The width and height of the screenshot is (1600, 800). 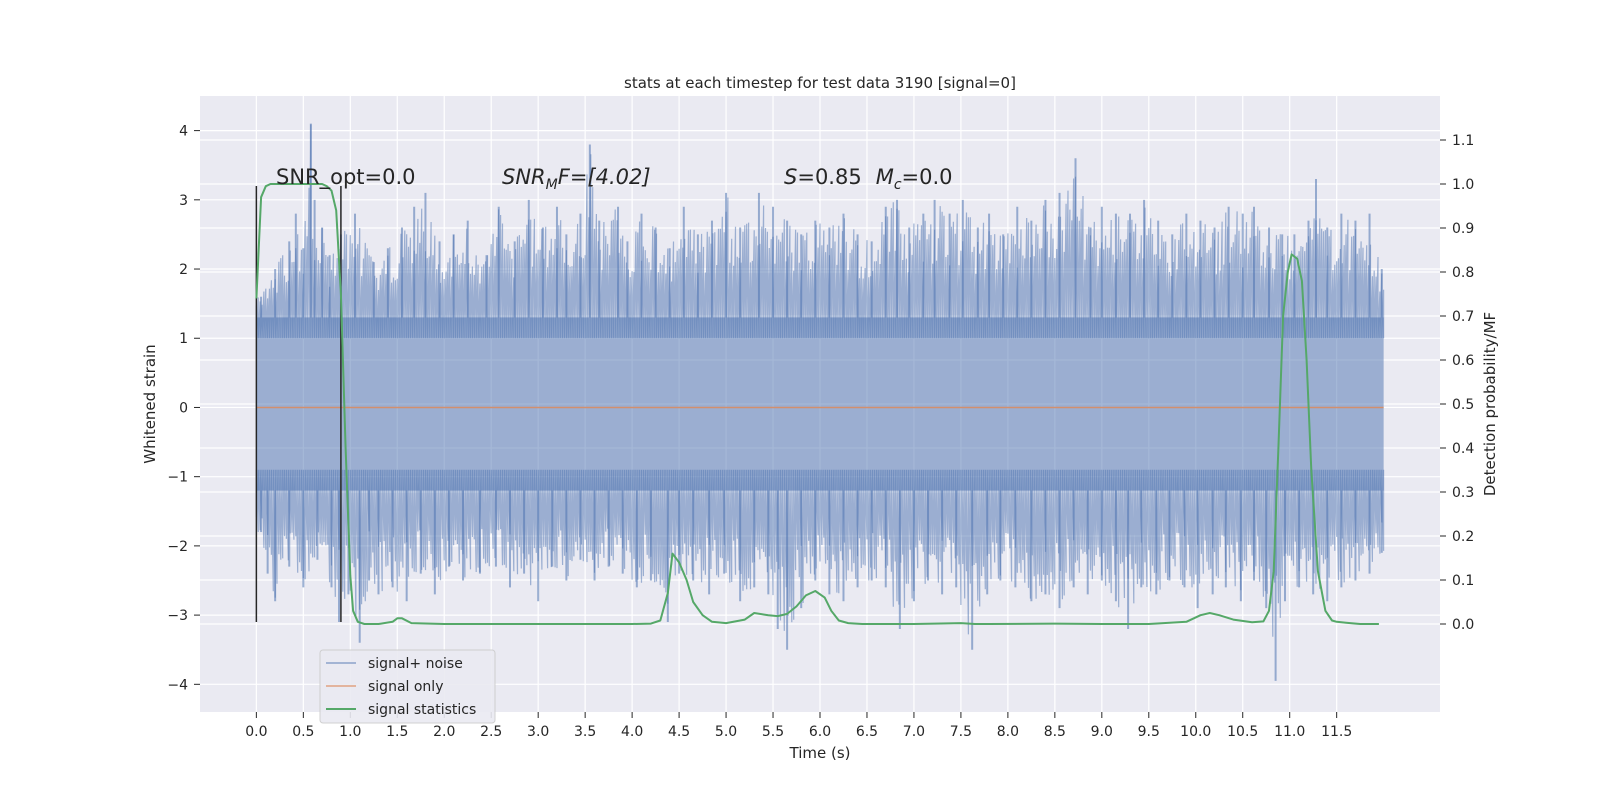 What do you see at coordinates (820, 553) in the screenshot?
I see `noise-lower-trace` at bounding box center [820, 553].